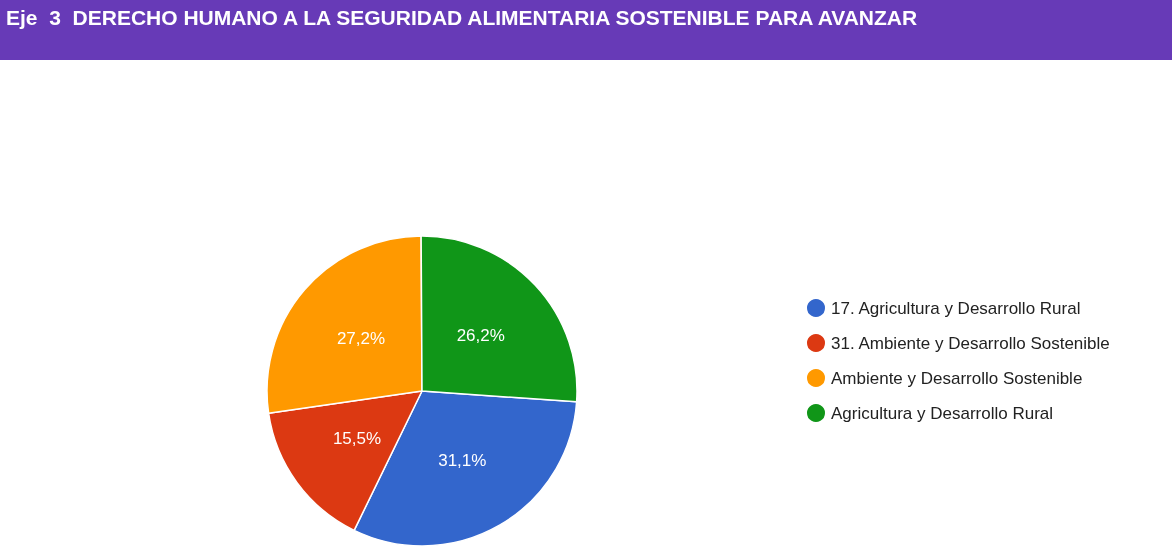 This screenshot has height=556, width=1172. Describe the element at coordinates (970, 343) in the screenshot. I see `legend-label: 31. Ambiente y Desarrollo Sostenible` at that location.